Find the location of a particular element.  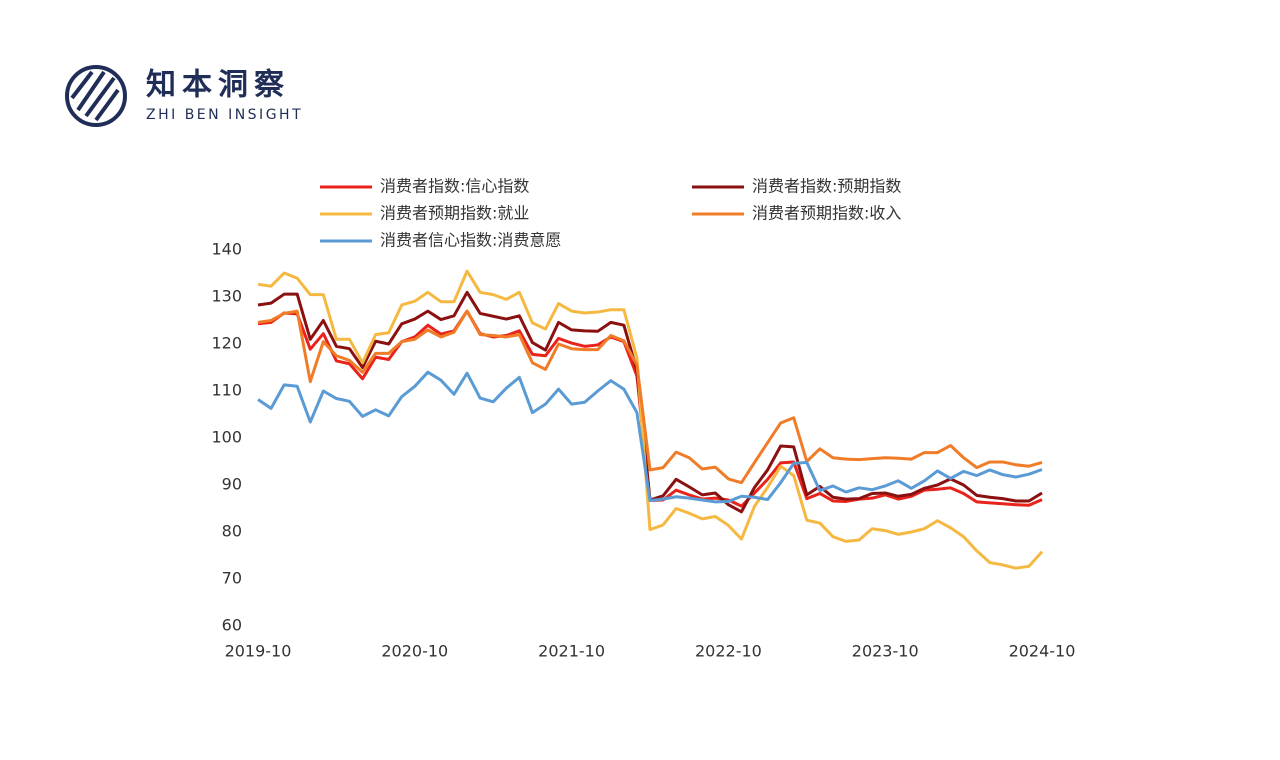

x-tick-label: 2019-10 is located at coordinates (258, 651).